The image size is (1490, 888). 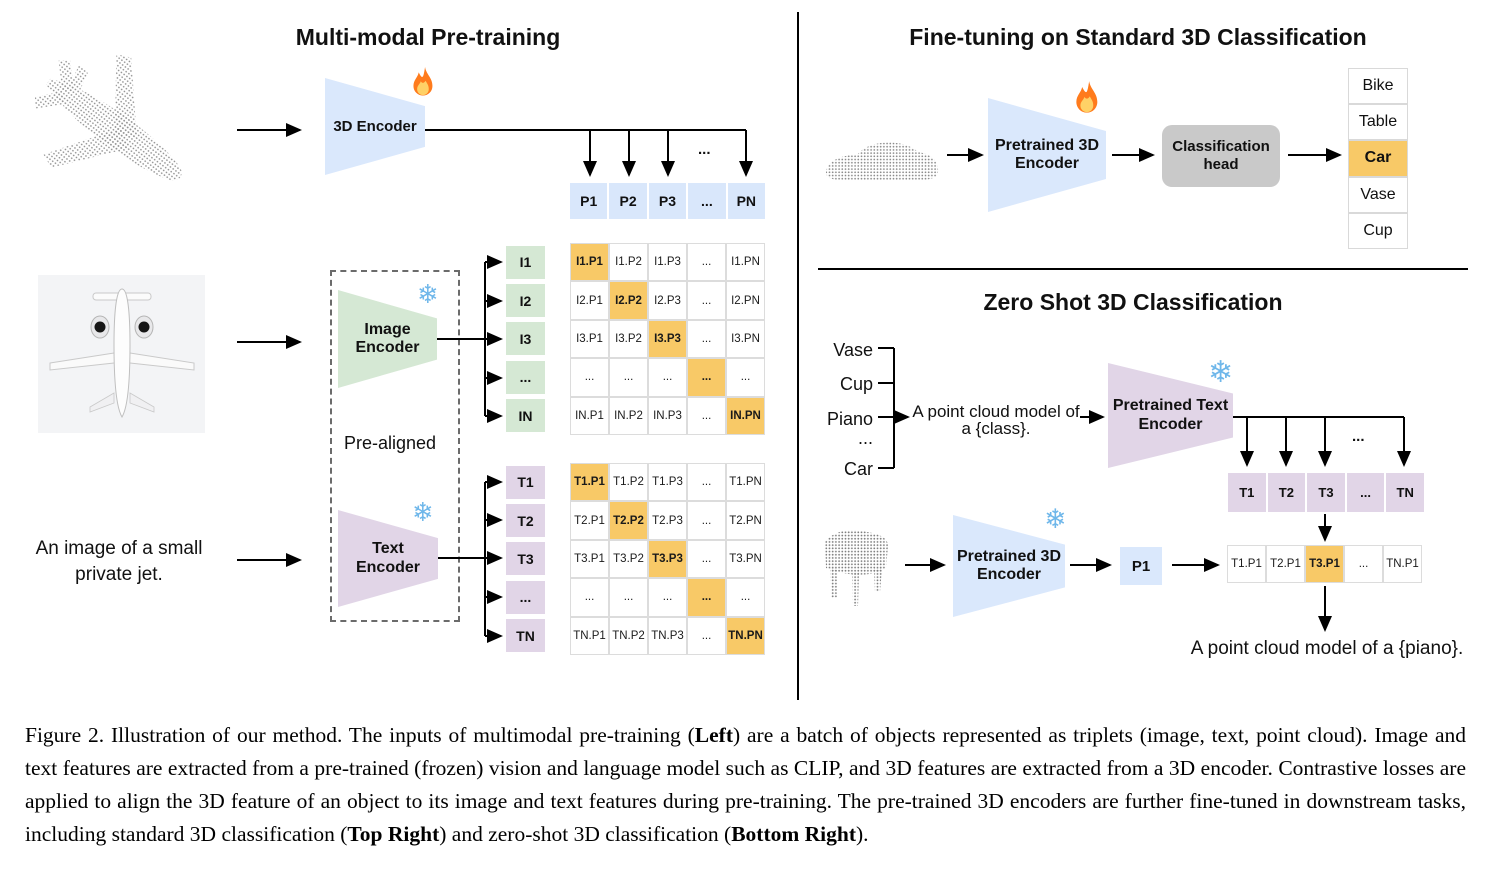 What do you see at coordinates (393, 834) in the screenshot?
I see `caption-bold-segment: Top Right` at bounding box center [393, 834].